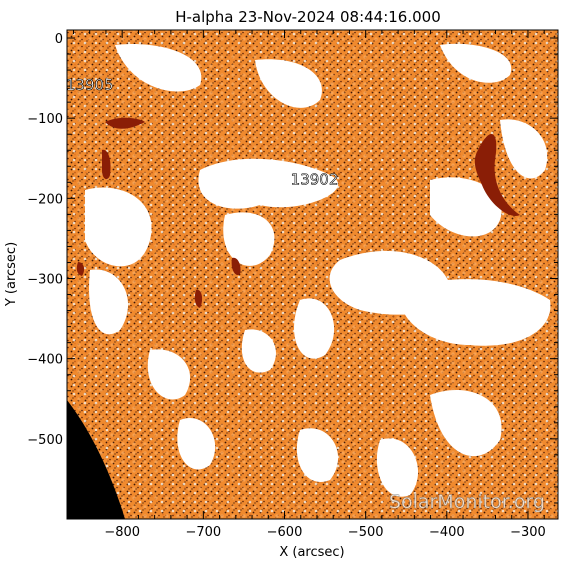  Describe the element at coordinates (366, 532) in the screenshot. I see `x-tick-label: −500` at that location.